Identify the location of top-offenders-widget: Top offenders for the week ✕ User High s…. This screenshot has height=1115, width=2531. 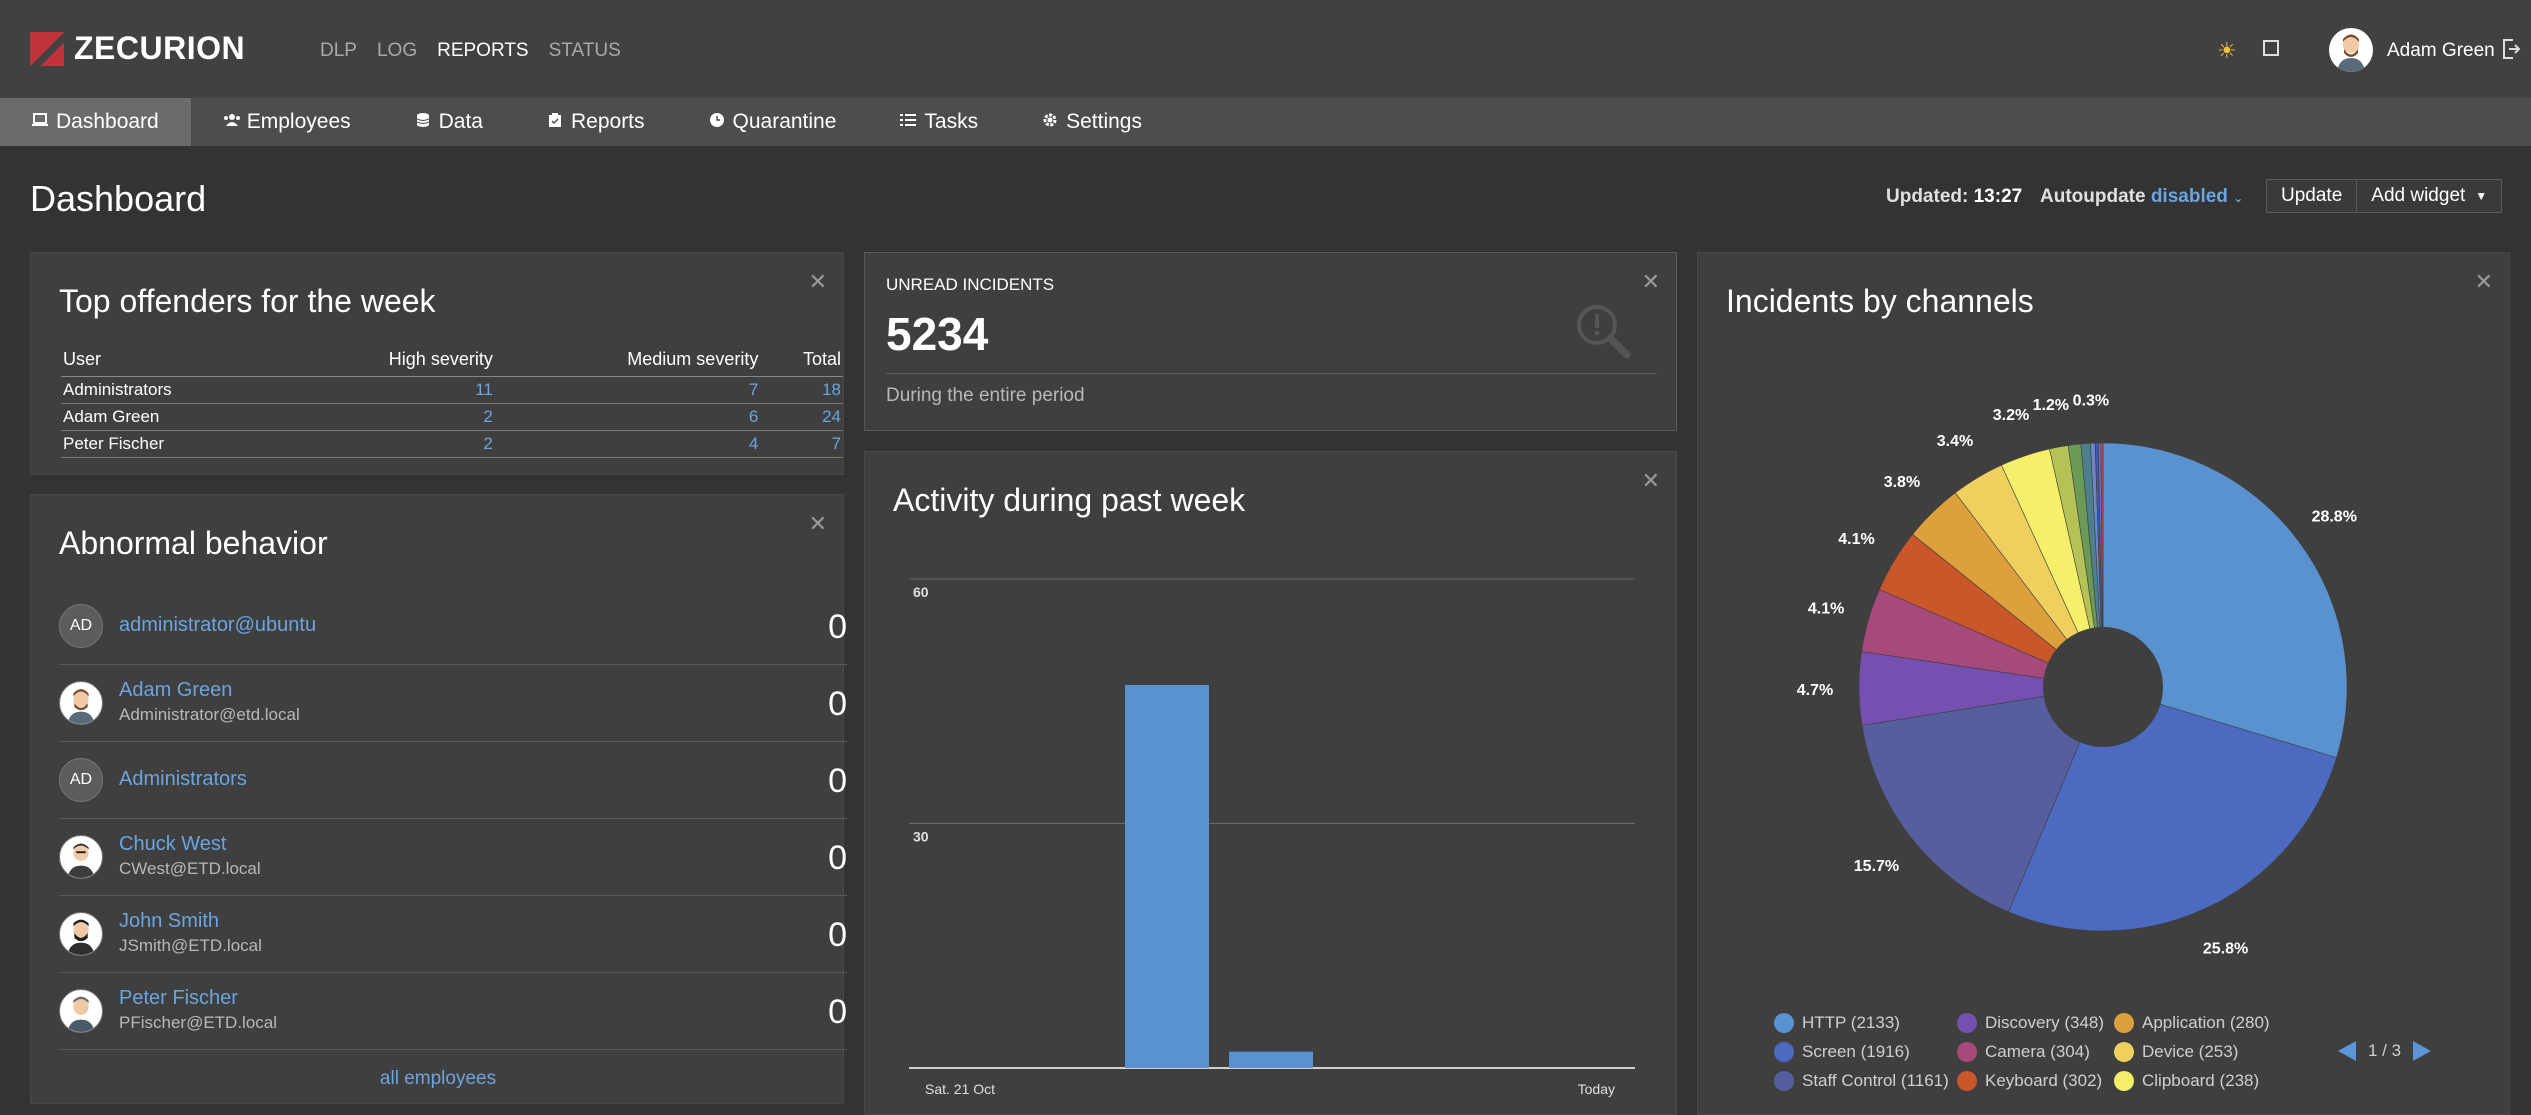
(437, 363).